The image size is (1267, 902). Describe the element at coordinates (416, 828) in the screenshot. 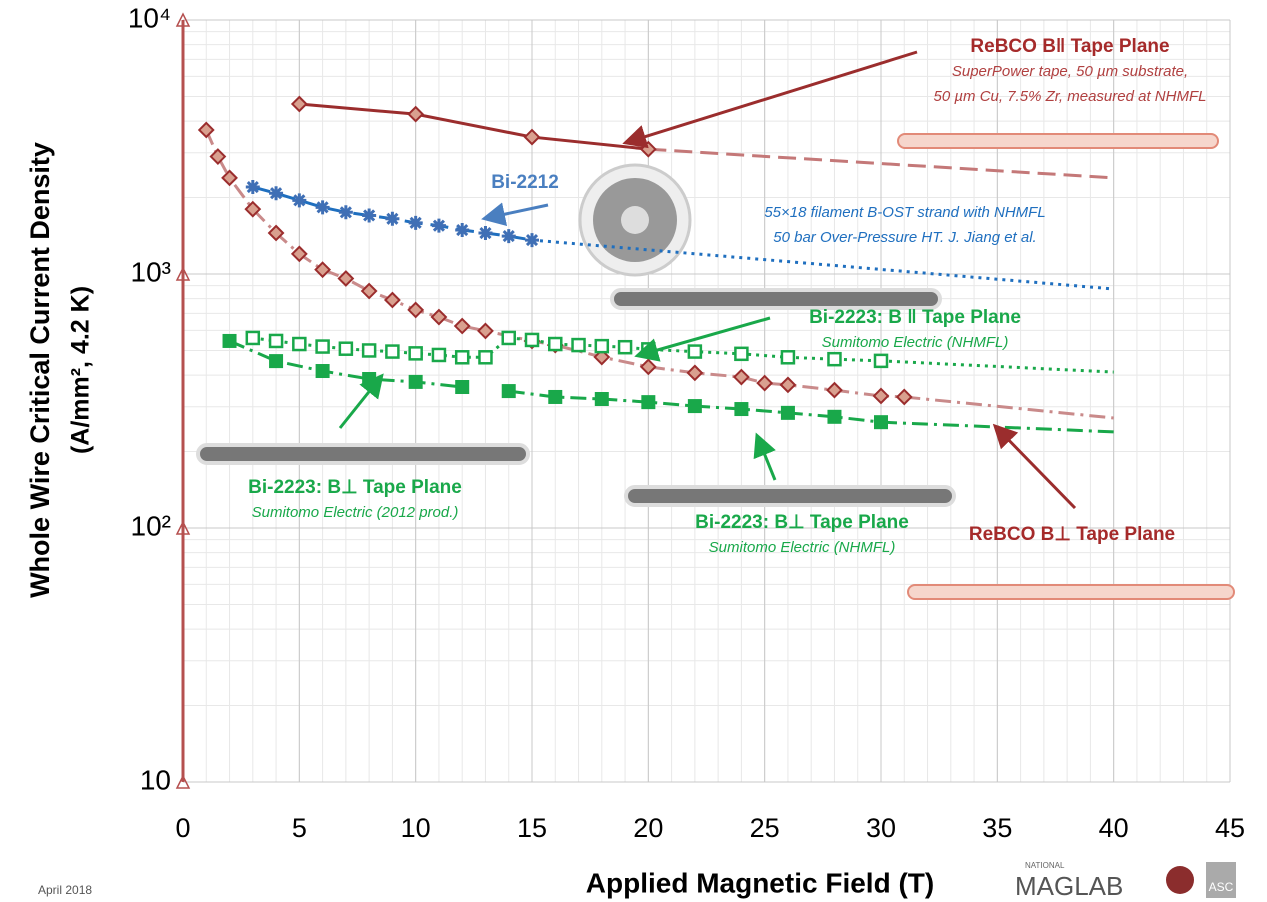

I see `x-tick-label: 10` at that location.